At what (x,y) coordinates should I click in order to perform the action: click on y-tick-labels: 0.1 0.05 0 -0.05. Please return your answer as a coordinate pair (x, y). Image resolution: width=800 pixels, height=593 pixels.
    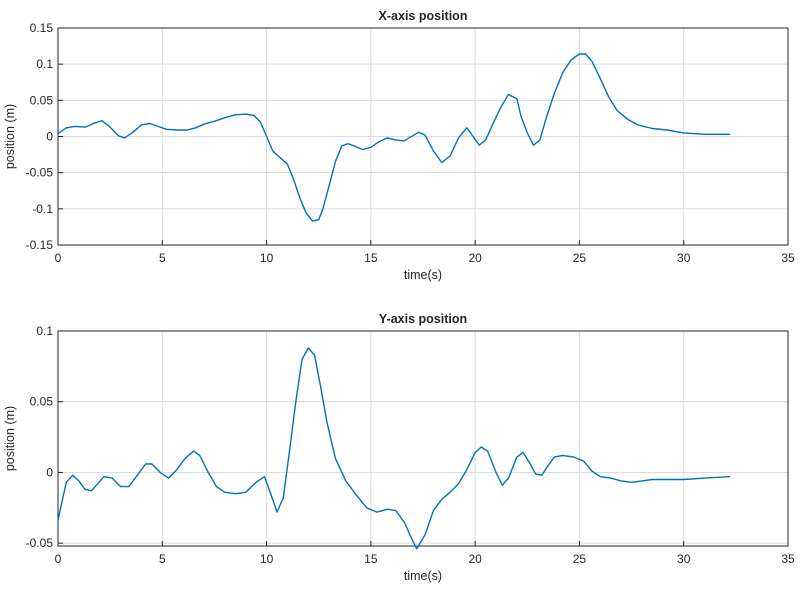
    Looking at the image, I should click on (44, 437).